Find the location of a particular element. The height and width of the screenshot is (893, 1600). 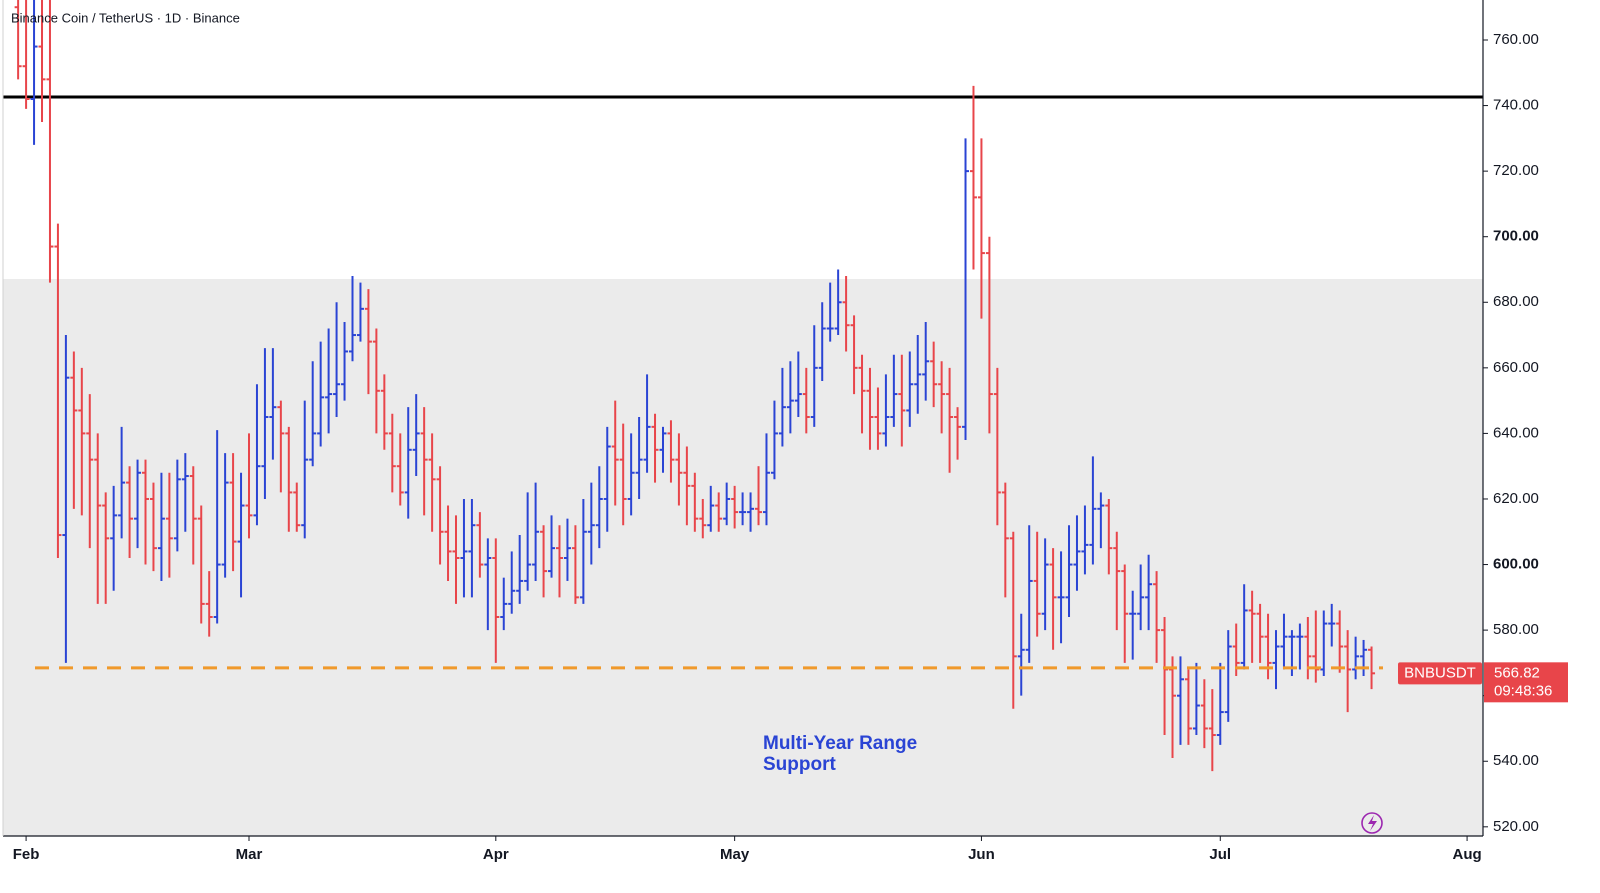

icon-bolt is located at coordinates (1372, 823).